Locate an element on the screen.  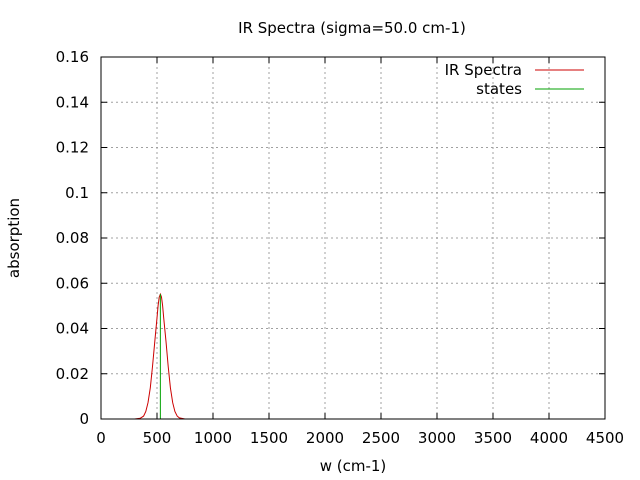
legend-label: states is located at coordinates (499, 89).